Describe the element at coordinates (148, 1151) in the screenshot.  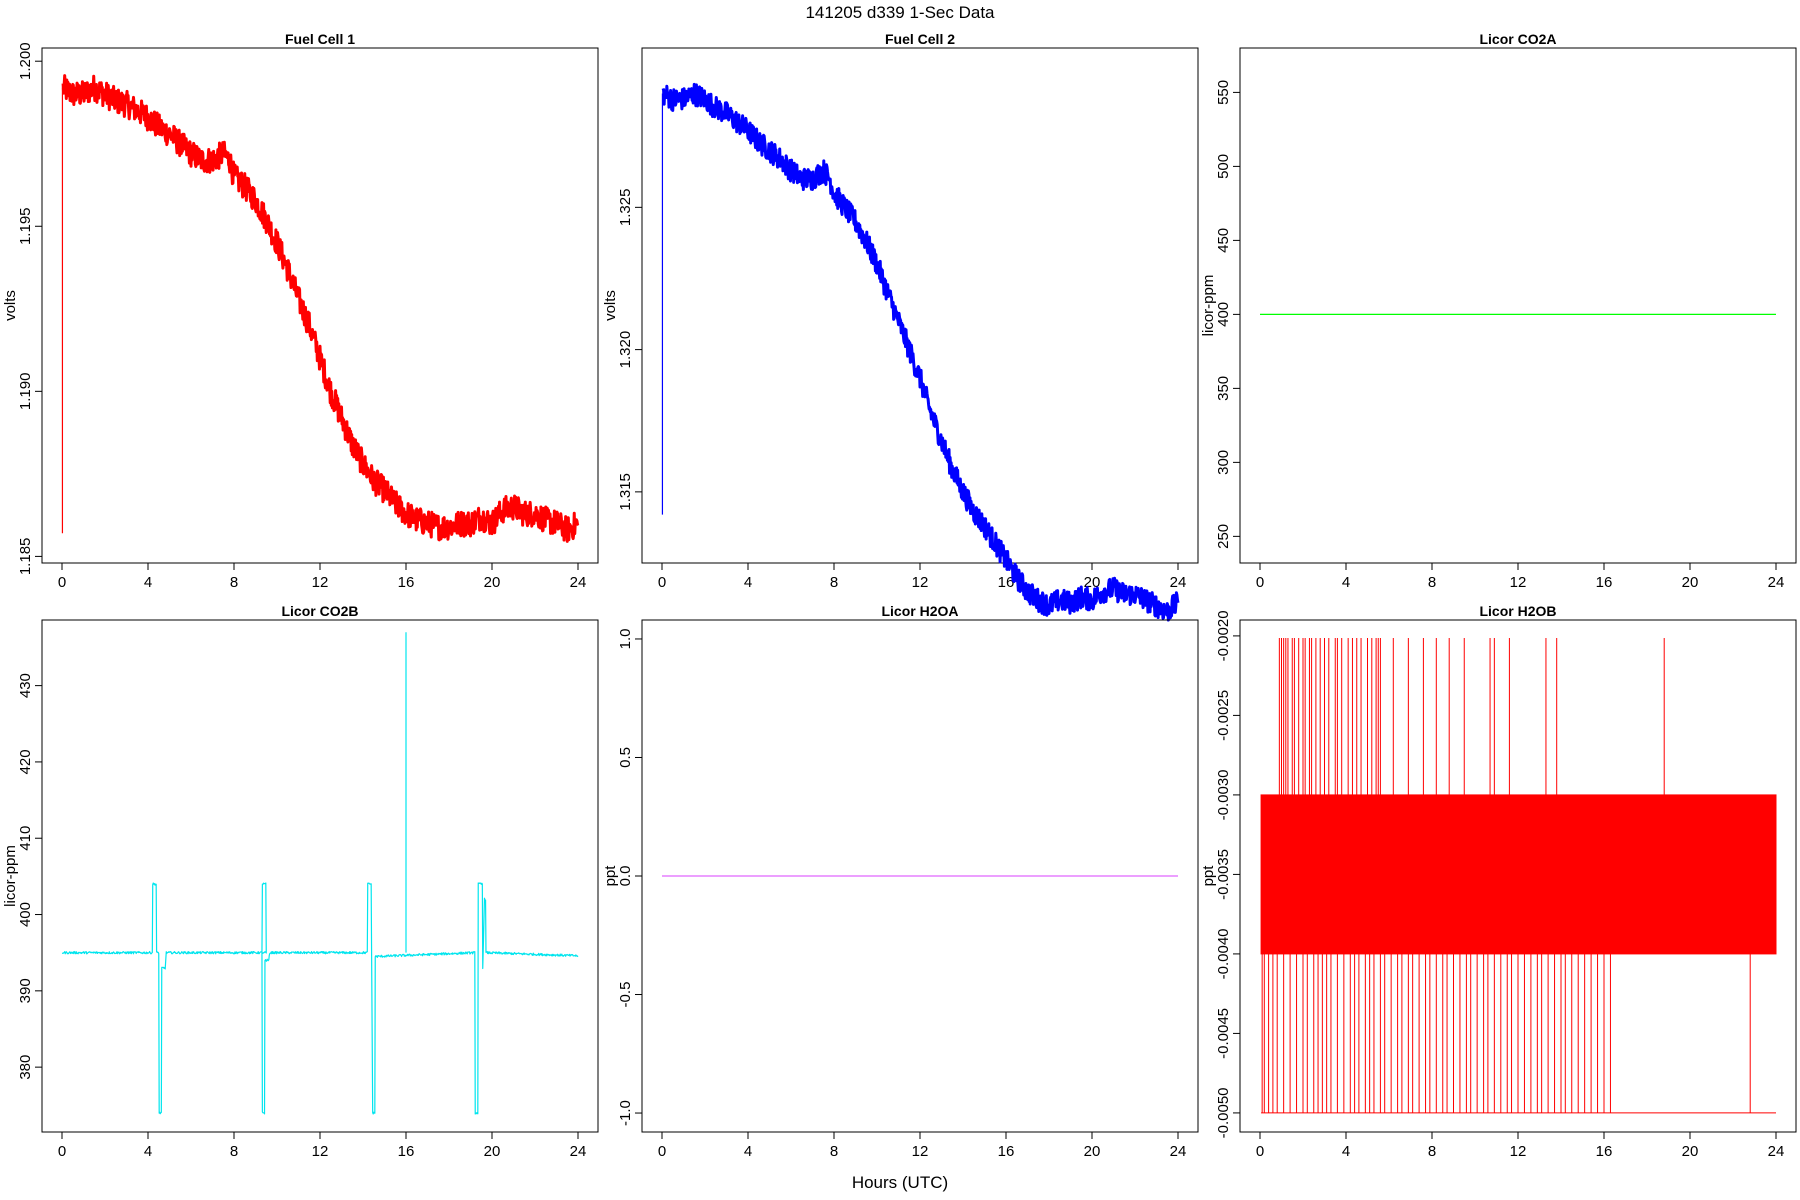
I see `licor-co2b-xtick-label: 4` at that location.